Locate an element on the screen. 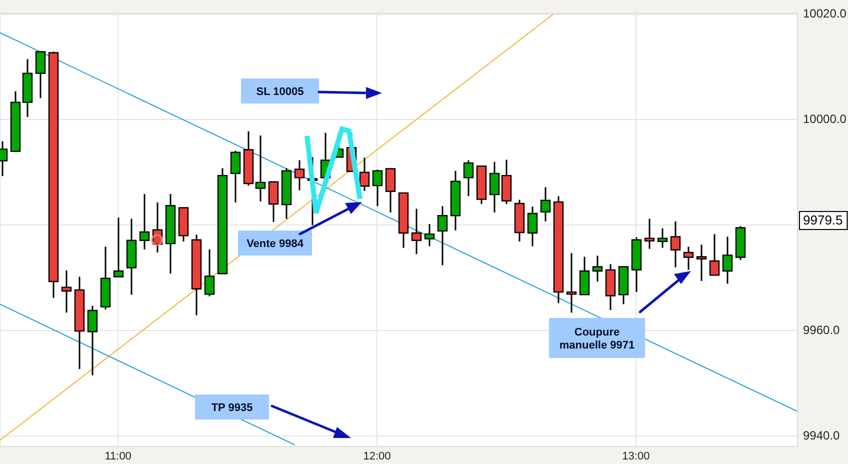 The height and width of the screenshot is (464, 848). annotation: Vente 9984 is located at coordinates (275, 244).